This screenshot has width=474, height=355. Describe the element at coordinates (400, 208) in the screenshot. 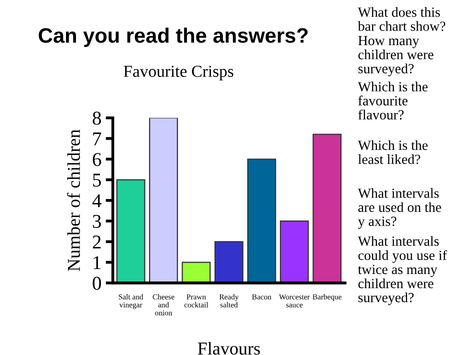

I see `text: What intervals are used on the y axis?` at that location.